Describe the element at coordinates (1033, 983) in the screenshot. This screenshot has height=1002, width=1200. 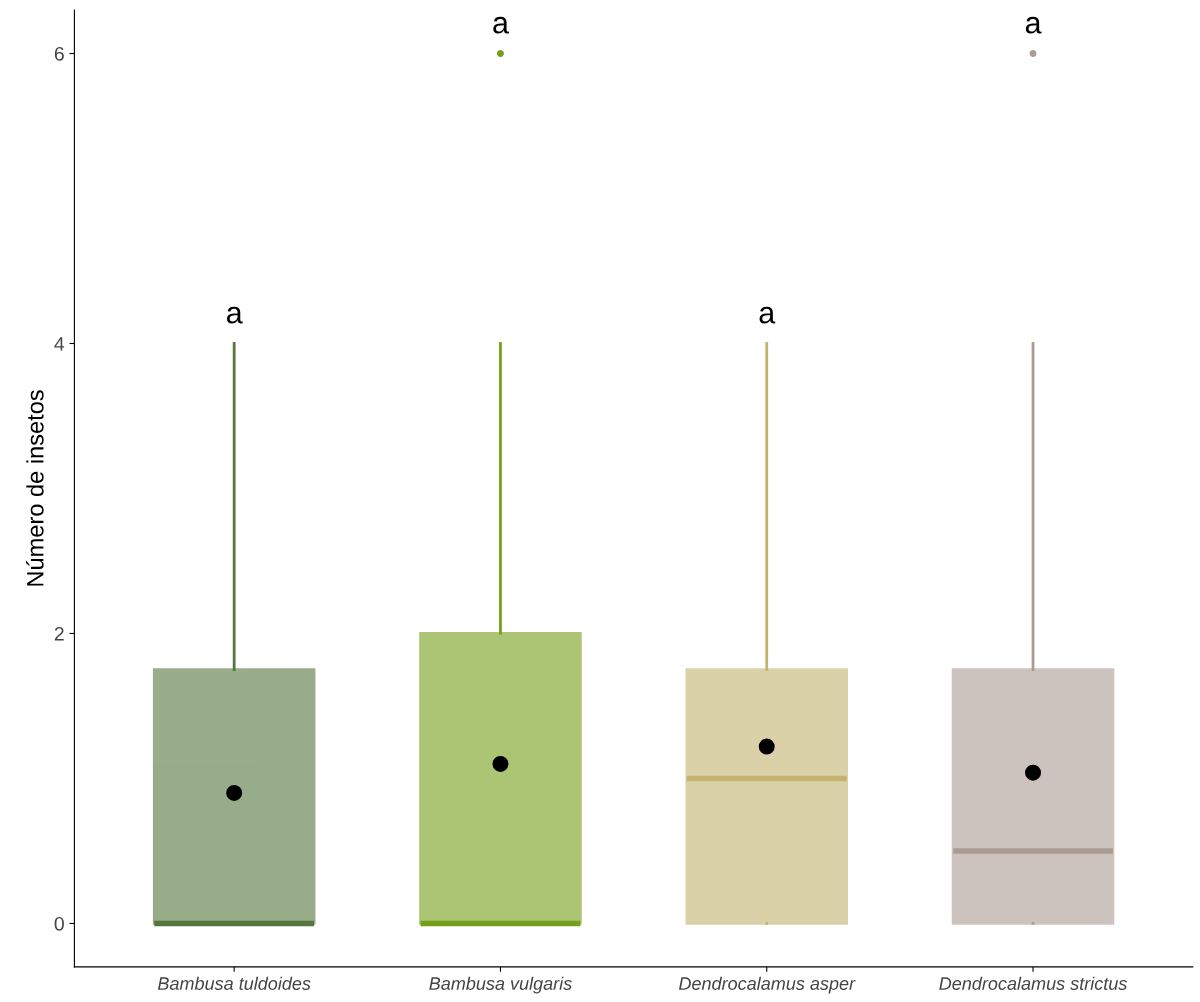
I see `x-tick-label: Dendrocalamus strictus` at that location.